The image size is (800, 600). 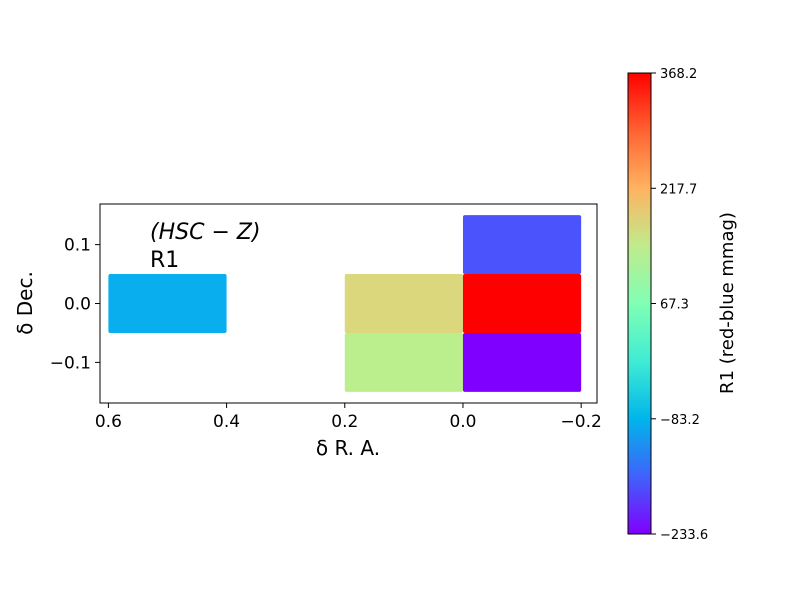 What do you see at coordinates (674, 305) in the screenshot?
I see `colorbar-tick-label: 67.3` at bounding box center [674, 305].